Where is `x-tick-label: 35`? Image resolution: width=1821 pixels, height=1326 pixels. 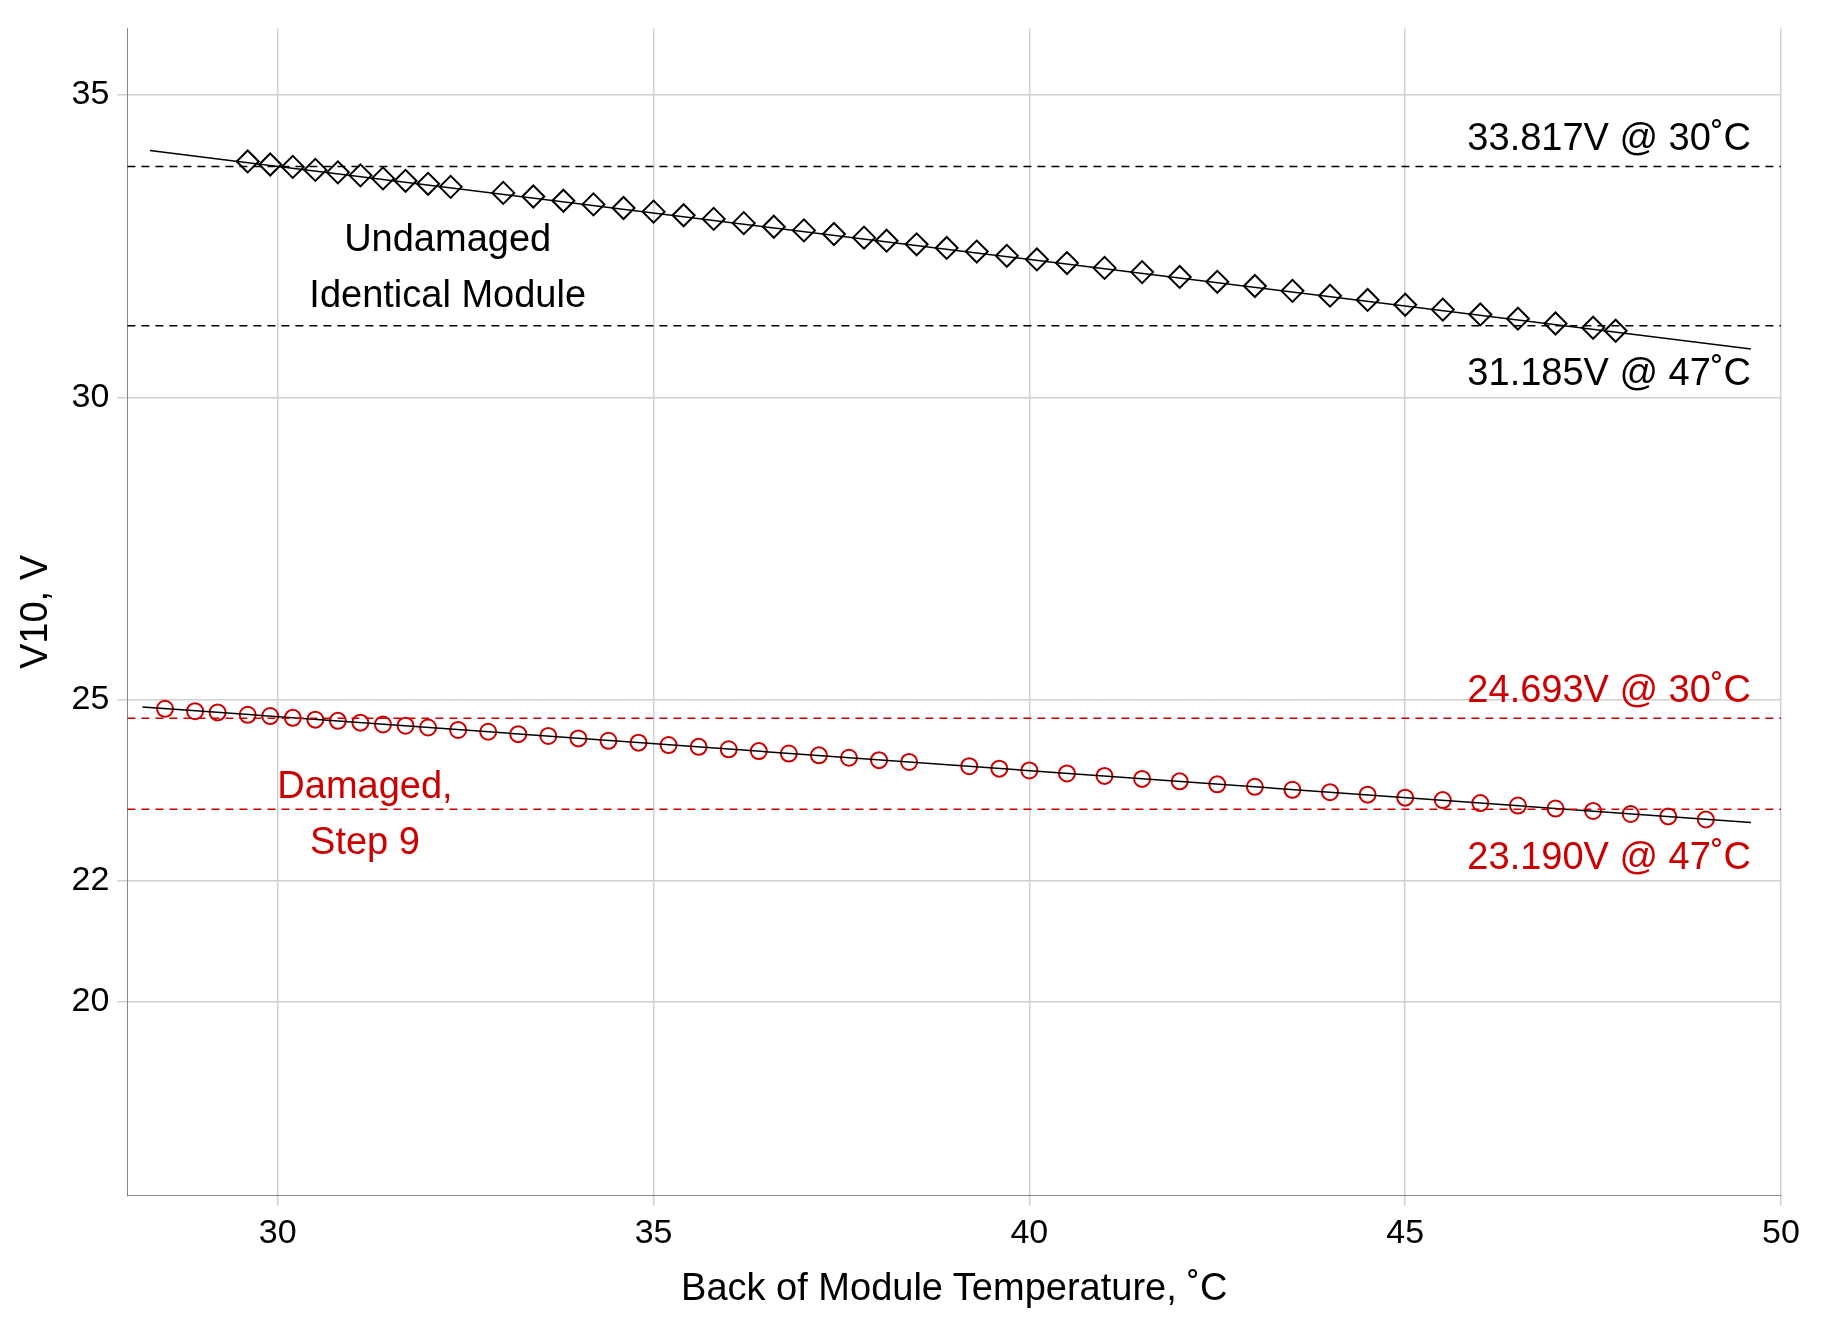 x-tick-label: 35 is located at coordinates (653, 1231).